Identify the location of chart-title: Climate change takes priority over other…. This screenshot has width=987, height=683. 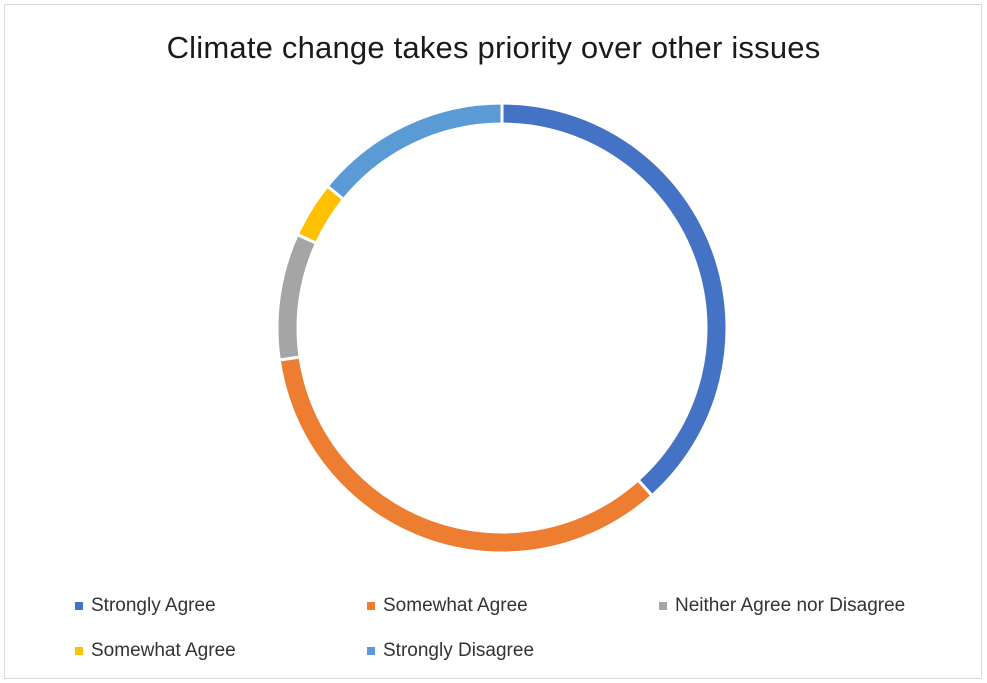
(493, 47).